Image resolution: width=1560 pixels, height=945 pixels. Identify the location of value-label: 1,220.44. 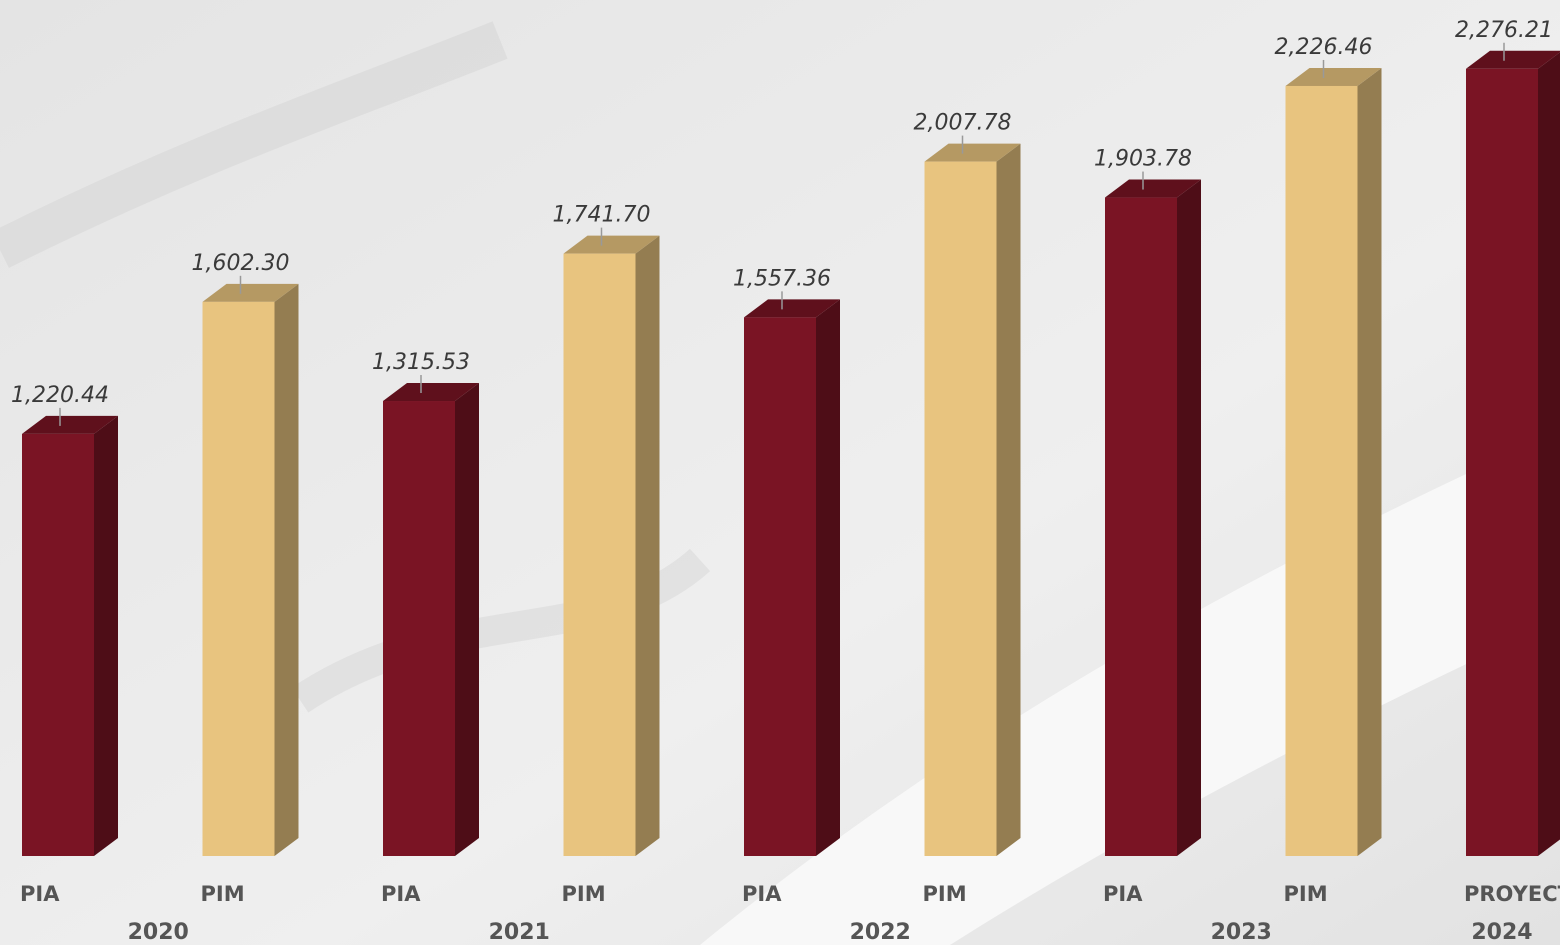
(60, 395).